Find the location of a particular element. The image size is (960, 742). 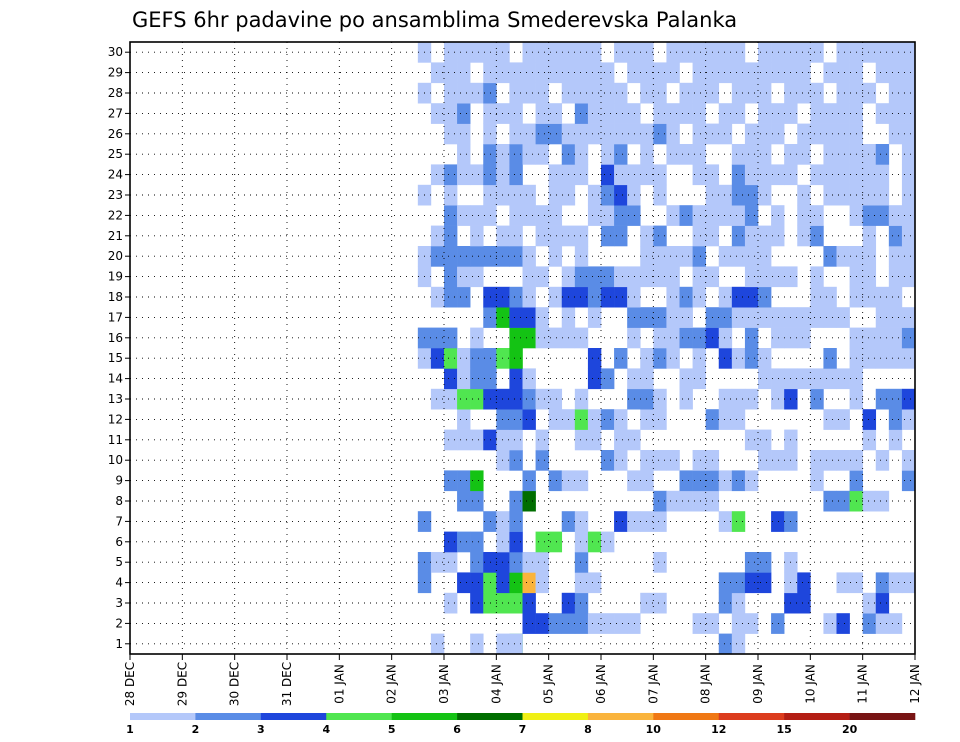

colorbar-level-label: 20 is located at coordinates (850, 729).